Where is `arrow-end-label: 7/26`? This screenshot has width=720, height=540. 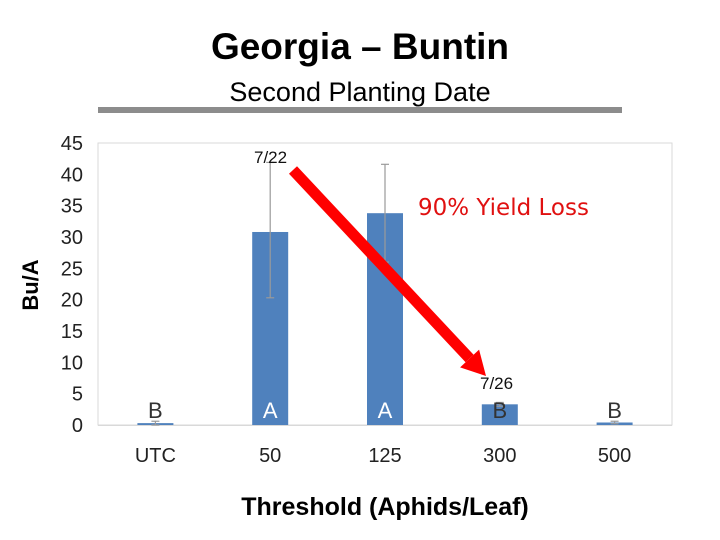
arrow-end-label: 7/26 is located at coordinates (496, 383).